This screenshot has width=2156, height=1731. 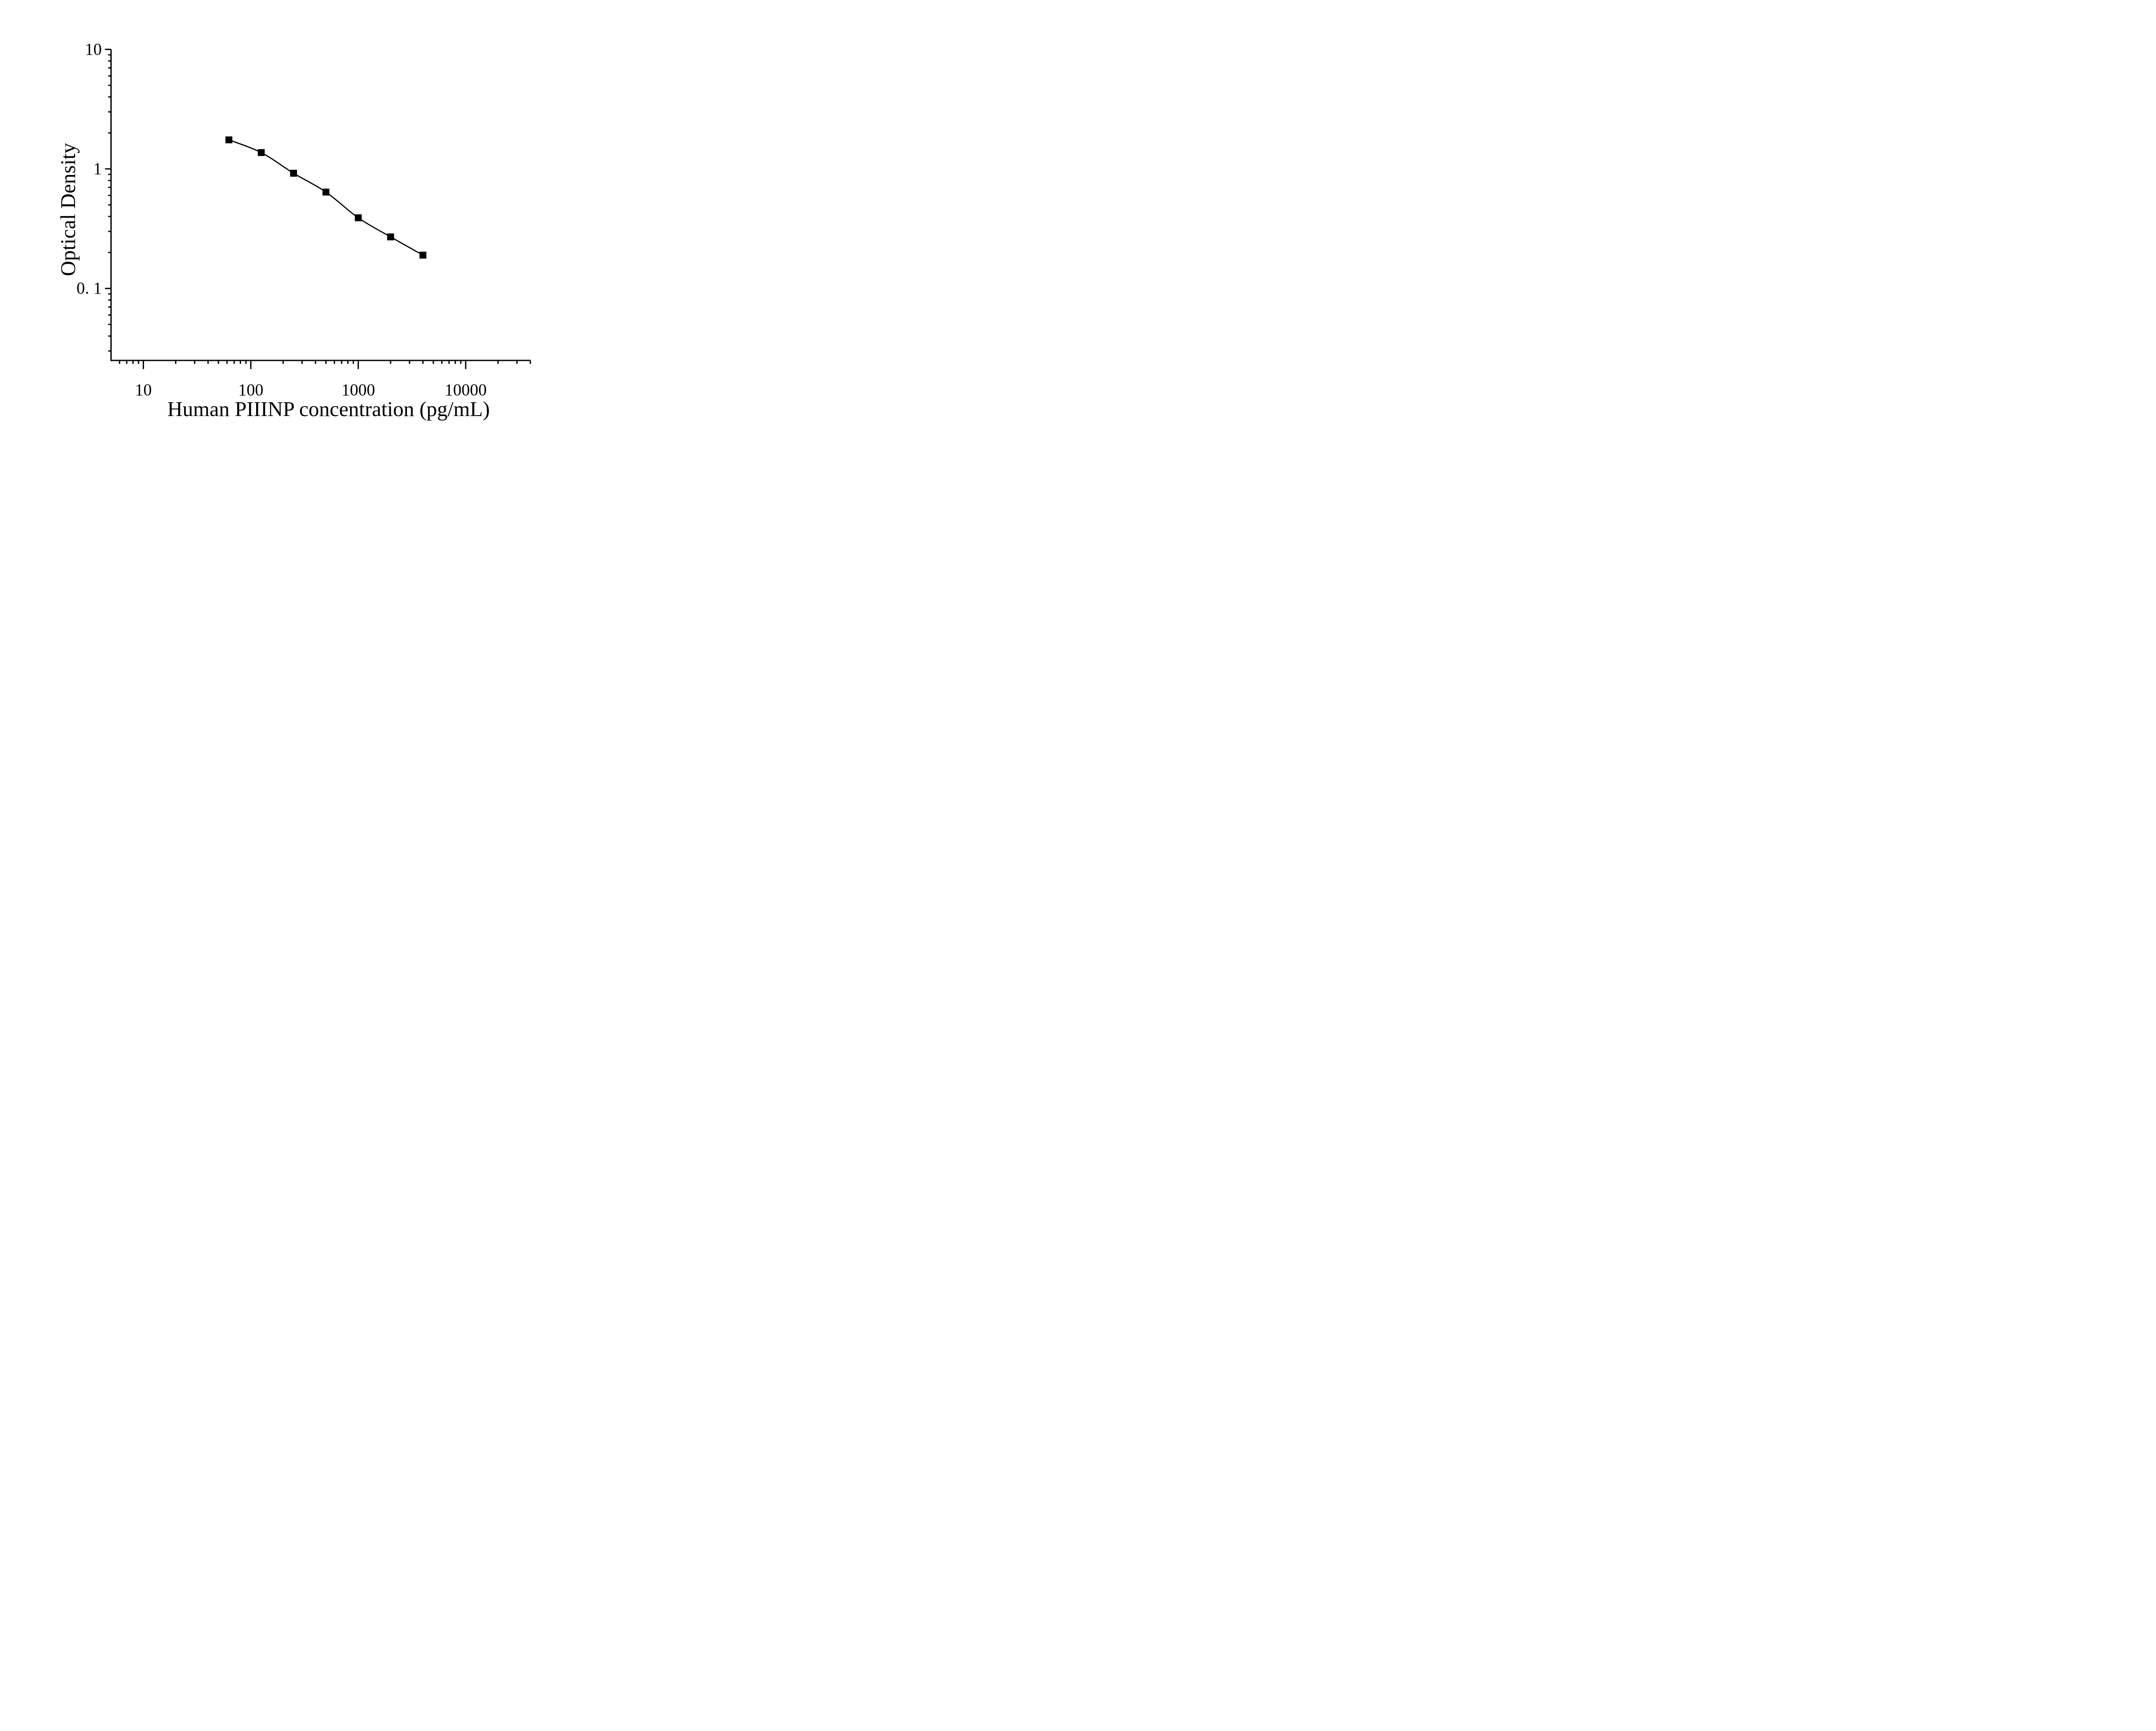 I want to click on x-tick-label: 100, so click(x=250, y=390).